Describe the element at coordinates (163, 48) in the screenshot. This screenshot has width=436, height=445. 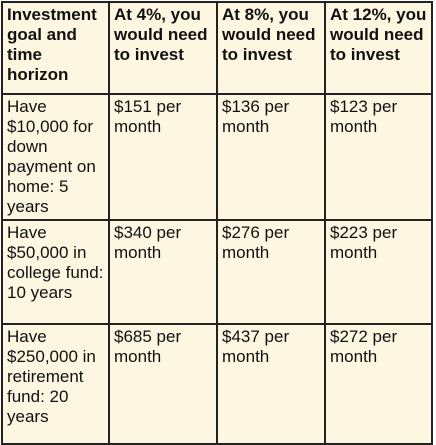
I see `header-4-percent: At 4%, you would need to invest` at that location.